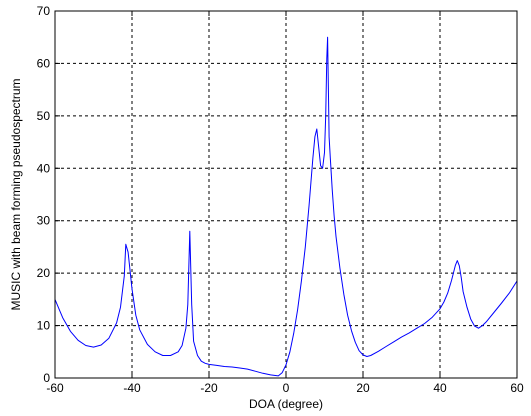 The height and width of the screenshot is (416, 531). I want to click on y-tick-label: 10, so click(44, 326).